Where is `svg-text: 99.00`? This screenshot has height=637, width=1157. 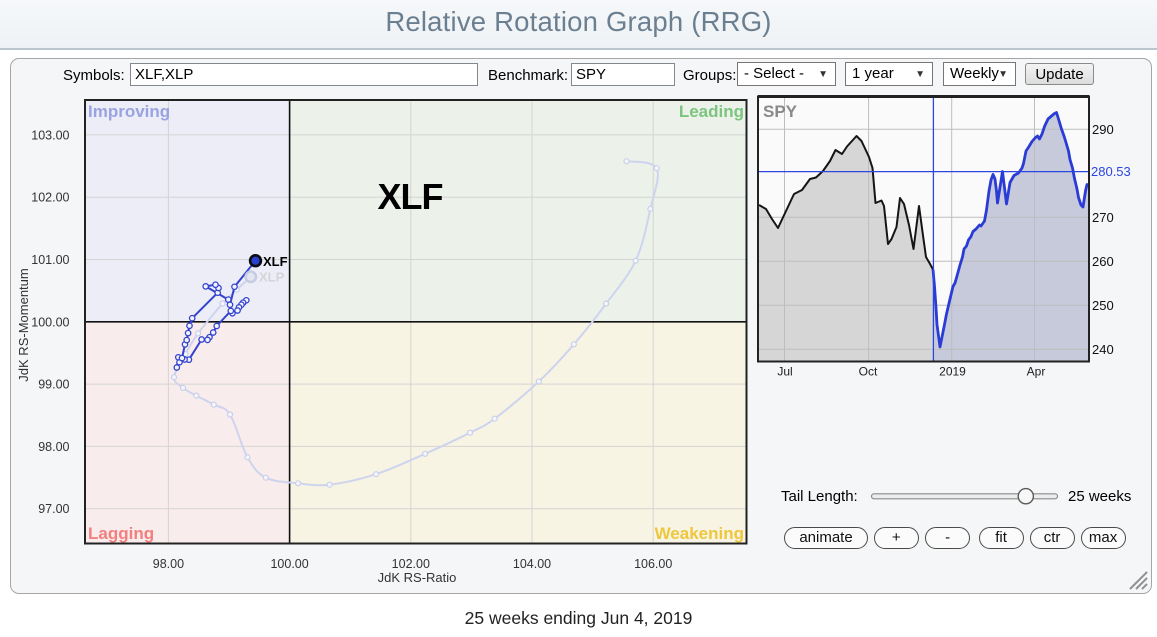
svg-text: 99.00 is located at coordinates (53, 385).